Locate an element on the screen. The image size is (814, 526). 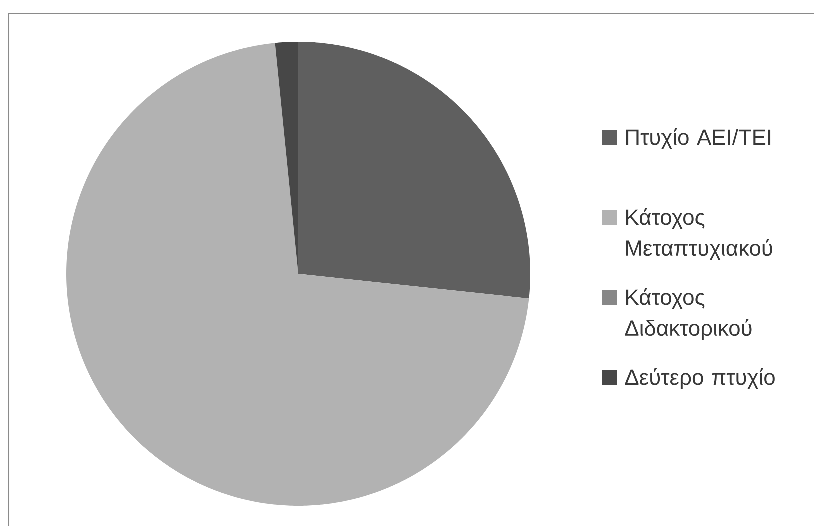
legend-label: Κάτοχος Μεταπτυχιακού is located at coordinates (699, 234).